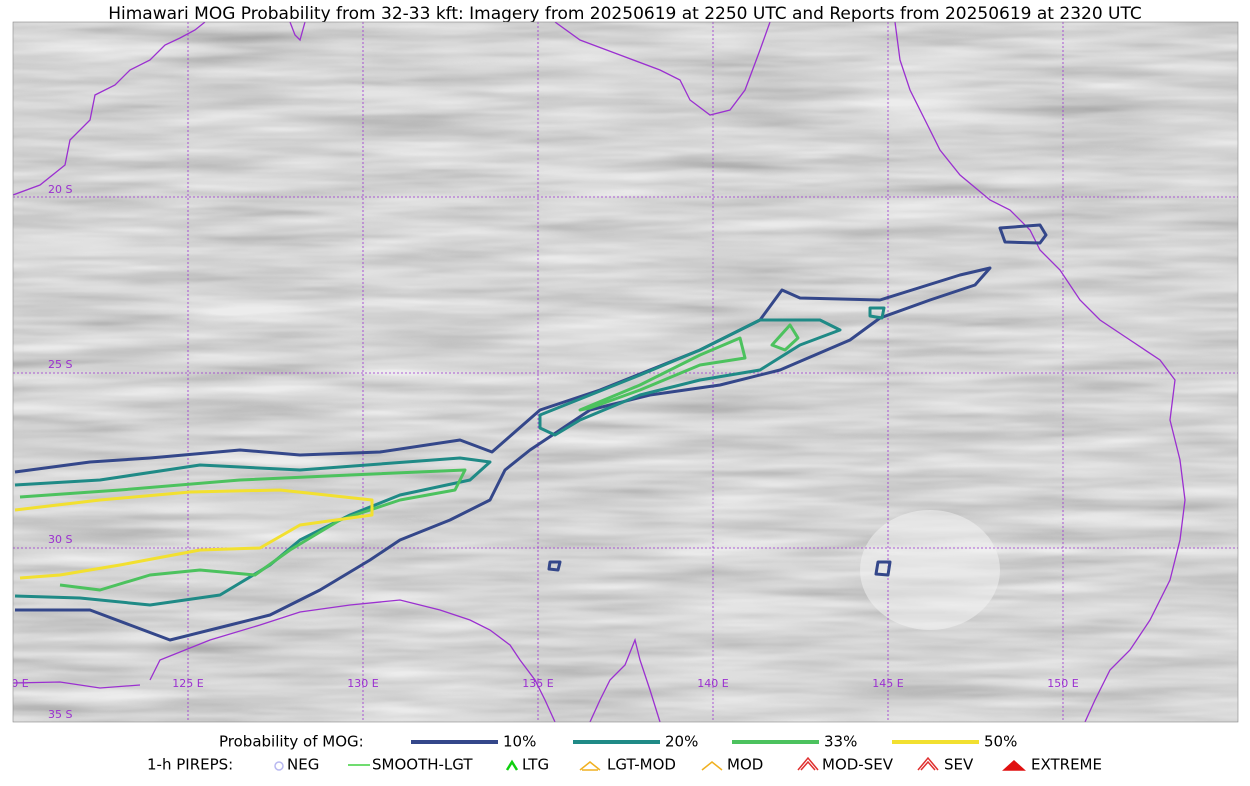  Describe the element at coordinates (1000, 742) in the screenshot. I see `legend-label: 50%` at that location.